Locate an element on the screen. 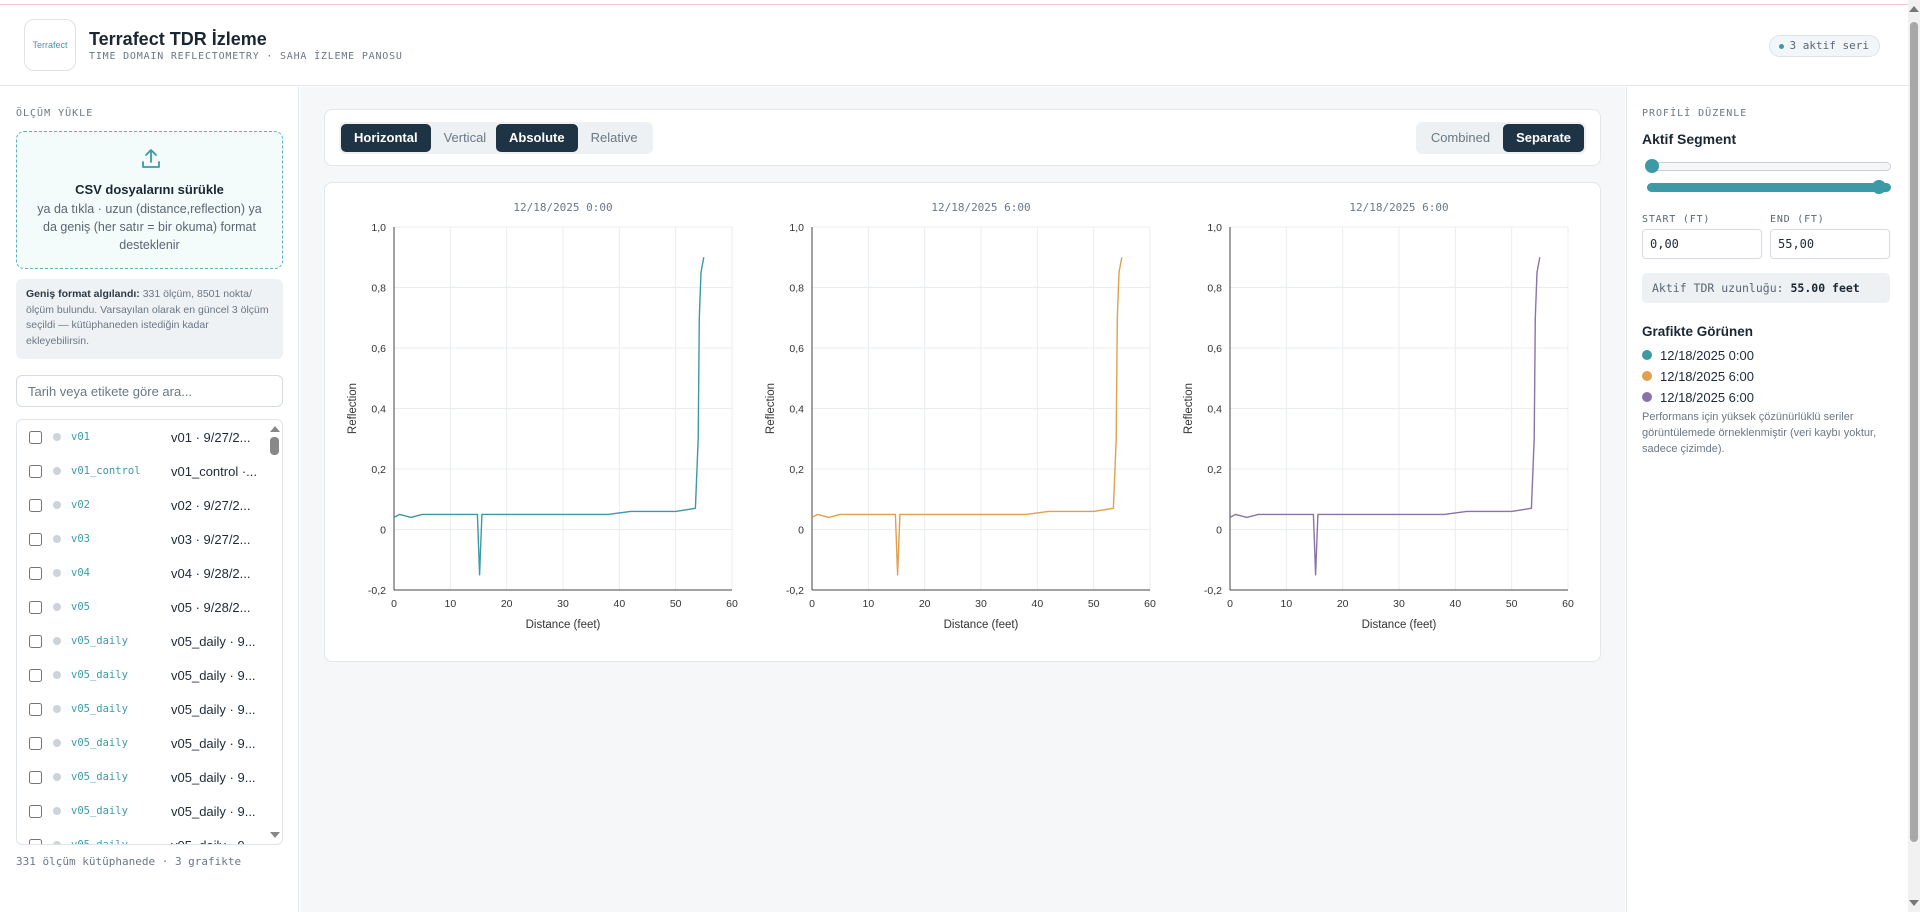 Image resolution: width=1920 pixels, height=912 pixels. measurement-id: v01 is located at coordinates (80, 437).